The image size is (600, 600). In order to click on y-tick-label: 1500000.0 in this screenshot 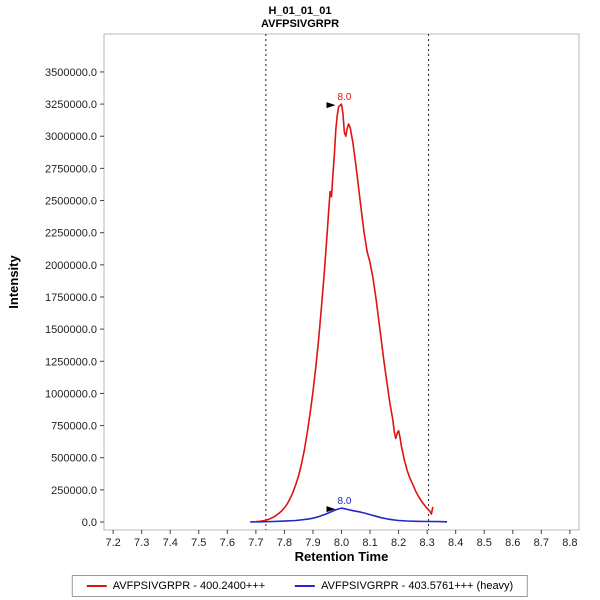, I will do `click(71, 330)`.